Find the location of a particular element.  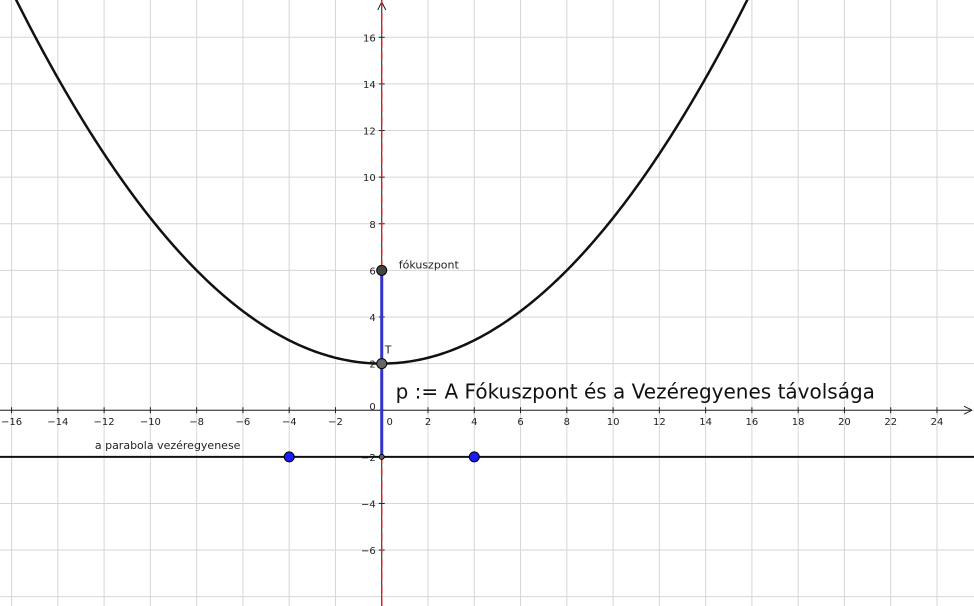

x-tick-label: −4 is located at coordinates (289, 422).